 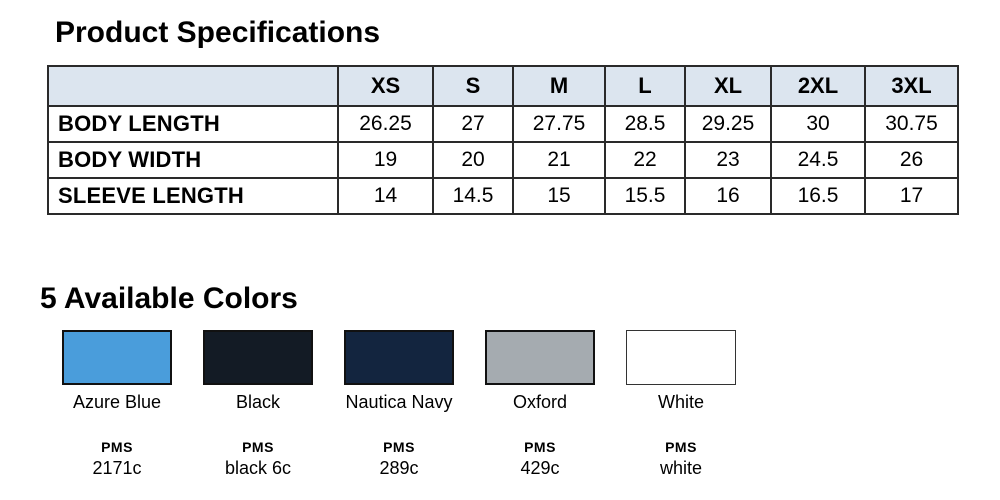 I want to click on pms-block: PMS 429c, so click(x=539, y=459).